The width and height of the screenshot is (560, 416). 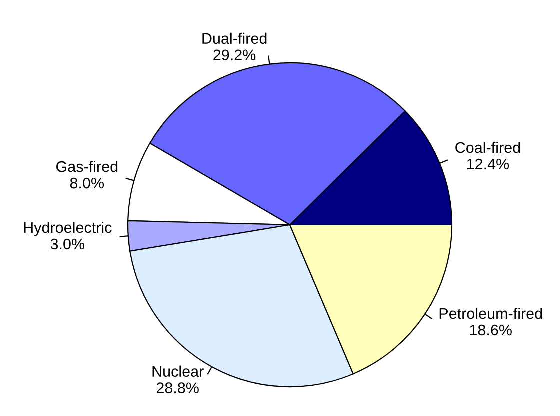 I want to click on slice-label: Coal-fired, so click(x=488, y=148).